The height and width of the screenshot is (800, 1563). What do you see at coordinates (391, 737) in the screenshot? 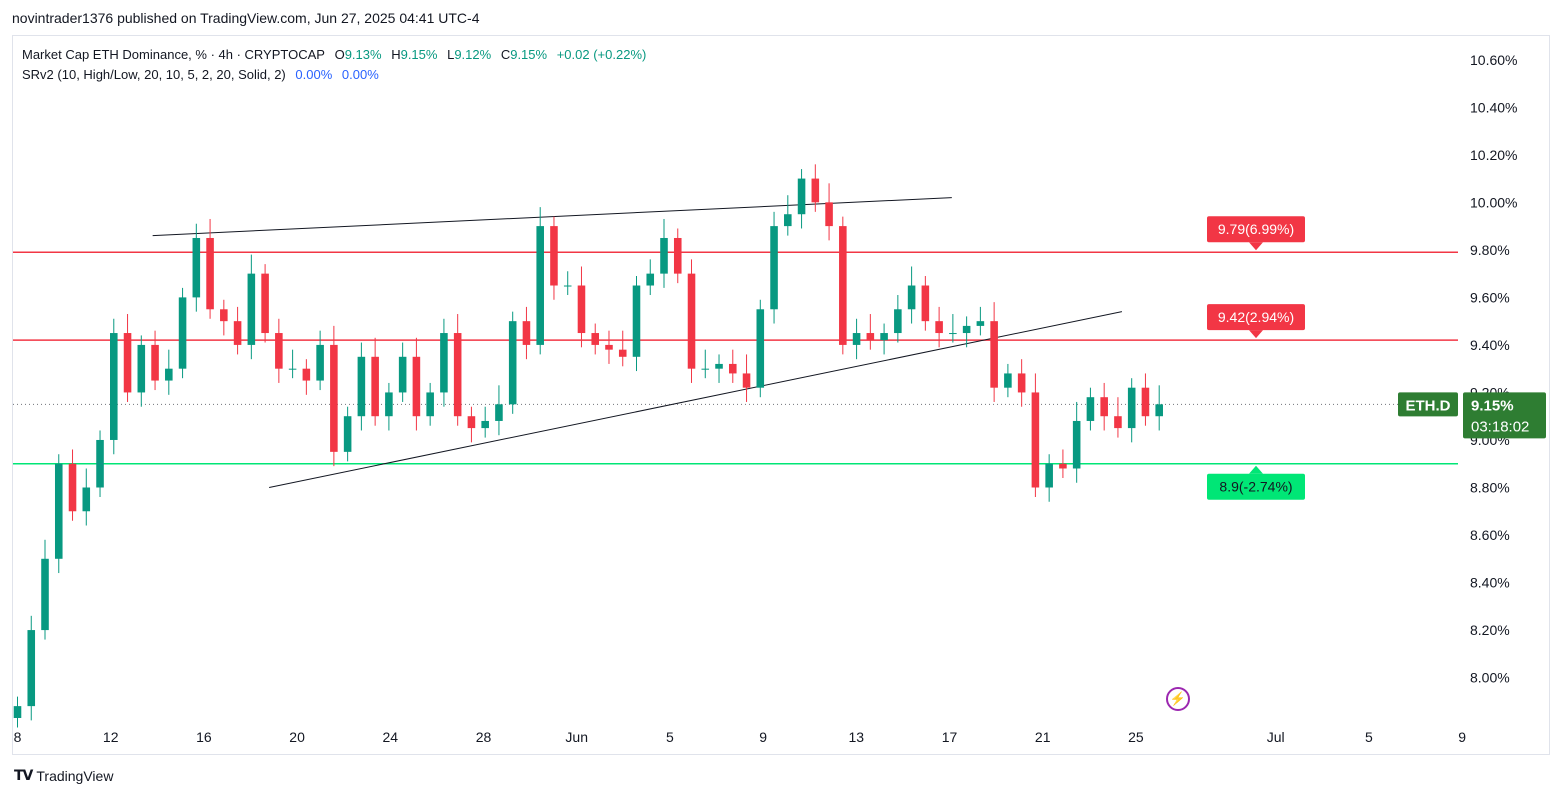
I see `x-tick-label: 24` at bounding box center [391, 737].